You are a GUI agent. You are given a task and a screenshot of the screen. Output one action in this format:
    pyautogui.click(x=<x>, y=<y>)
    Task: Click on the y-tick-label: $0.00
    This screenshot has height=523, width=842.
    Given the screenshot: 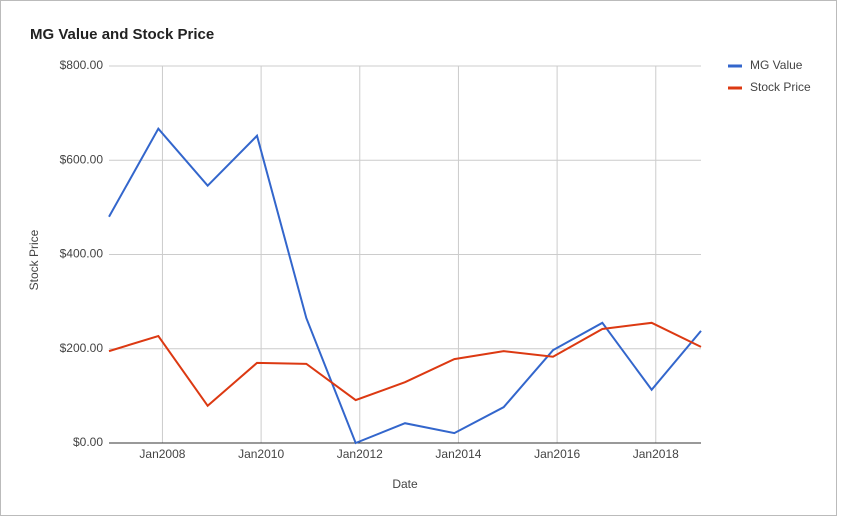 What is the action you would take?
    pyautogui.click(x=88, y=442)
    